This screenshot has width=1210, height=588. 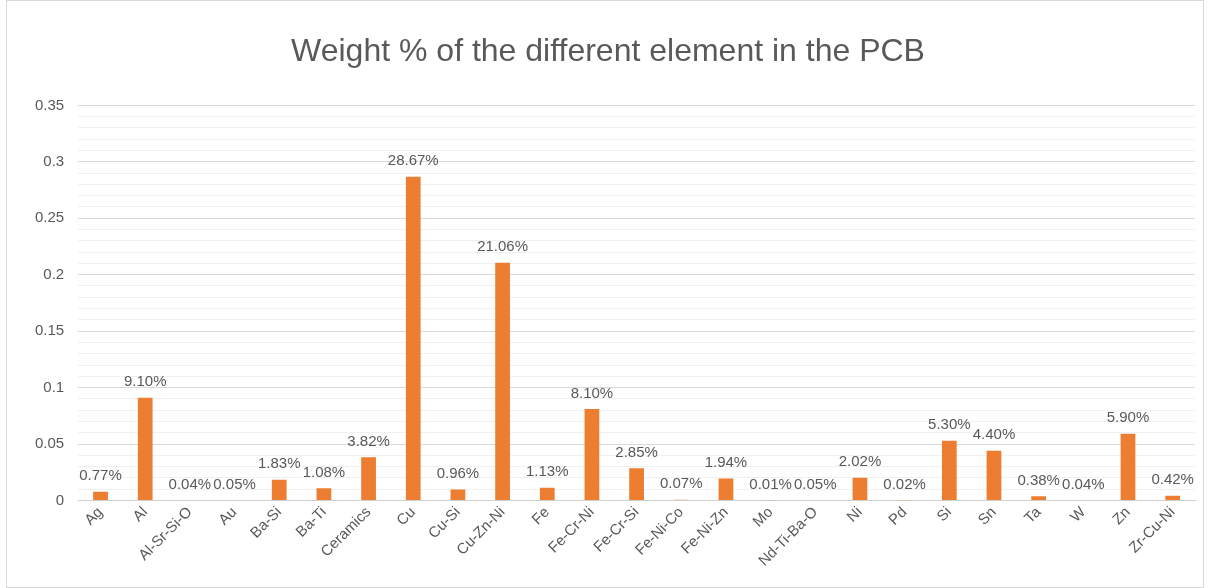 I want to click on data-label: 0.01%, so click(x=770, y=483).